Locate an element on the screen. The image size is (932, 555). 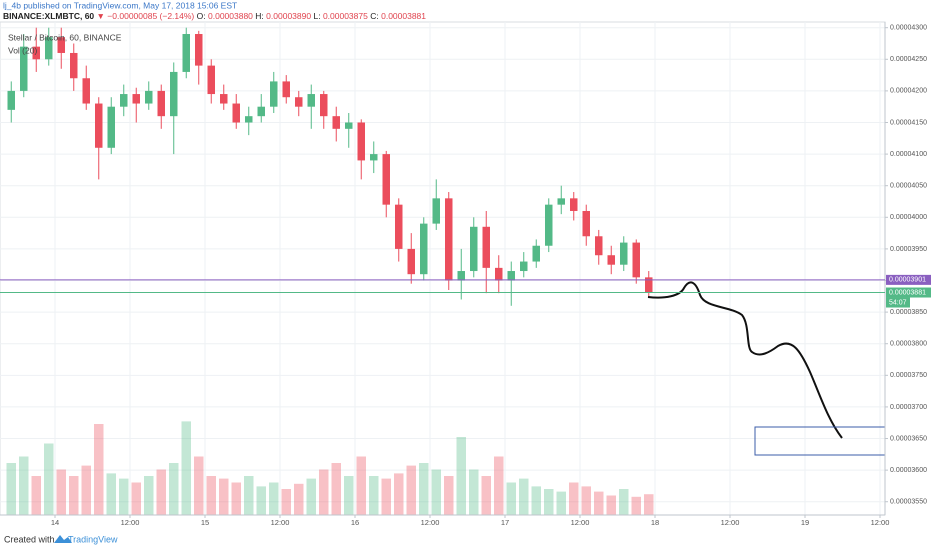
y-tick-label: 0.00004050 is located at coordinates (908, 186).